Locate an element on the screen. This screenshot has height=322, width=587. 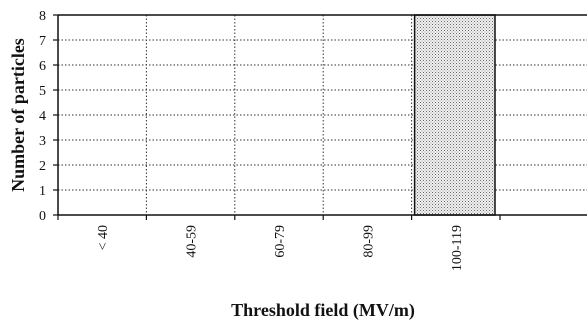
x-tick-label: 60-79 is located at coordinates (280, 241).